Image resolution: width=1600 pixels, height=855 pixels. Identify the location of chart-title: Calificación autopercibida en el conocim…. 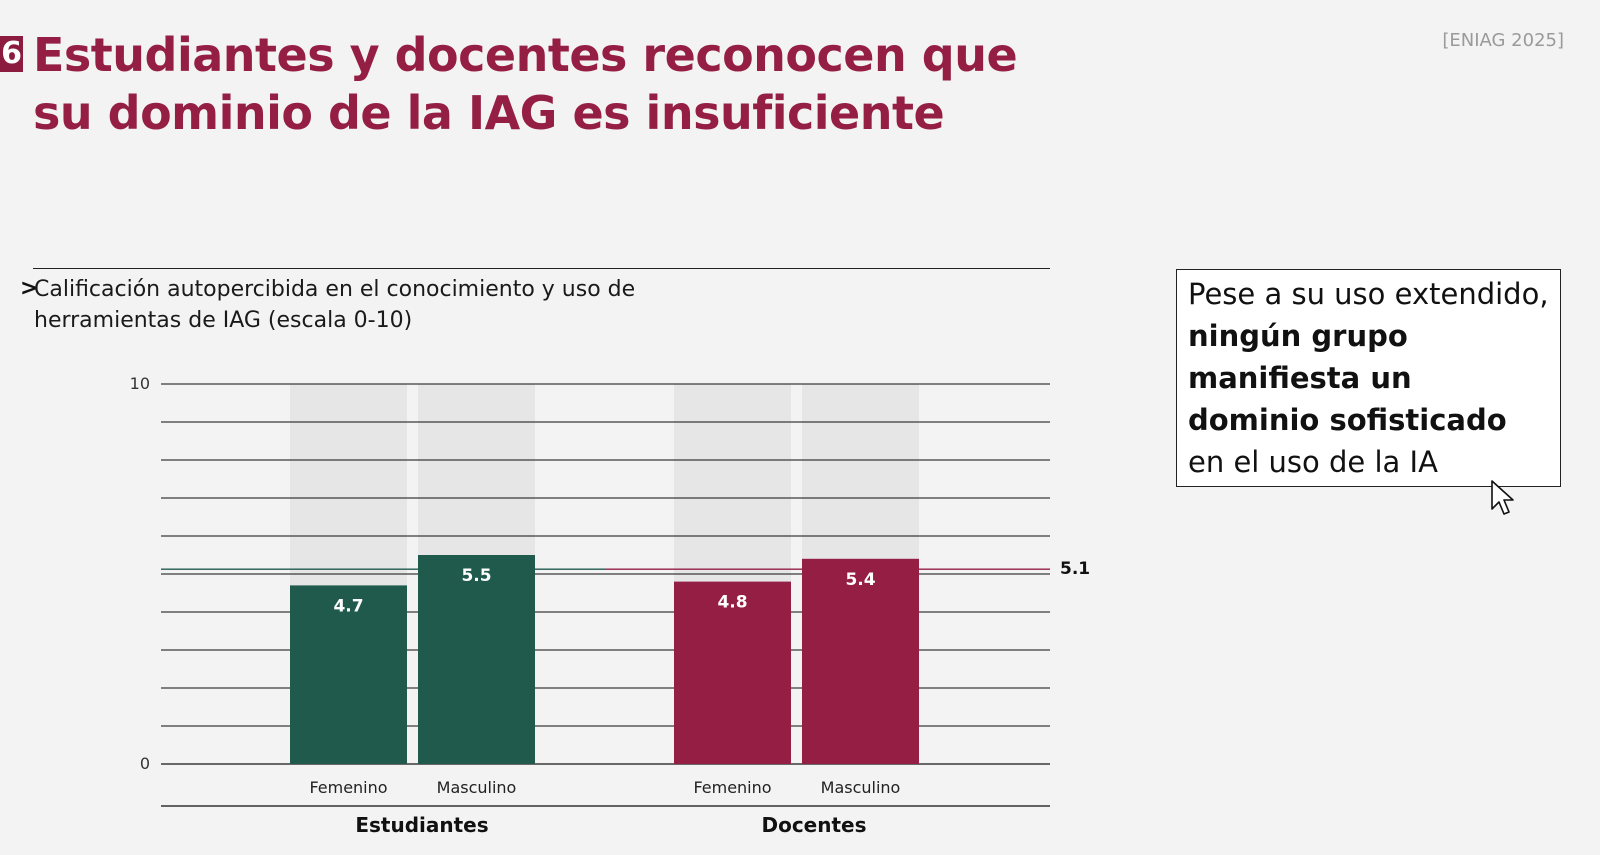
(335, 305).